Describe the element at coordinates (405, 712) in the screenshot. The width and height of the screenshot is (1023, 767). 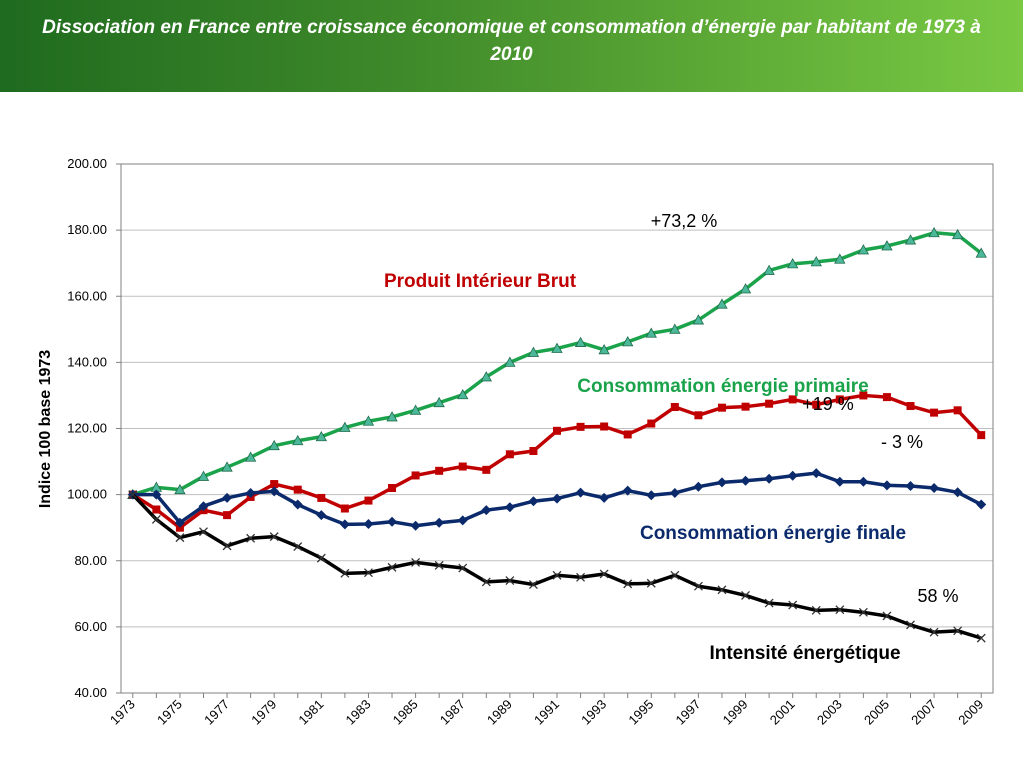
I see `x-tick-label: 1985` at that location.